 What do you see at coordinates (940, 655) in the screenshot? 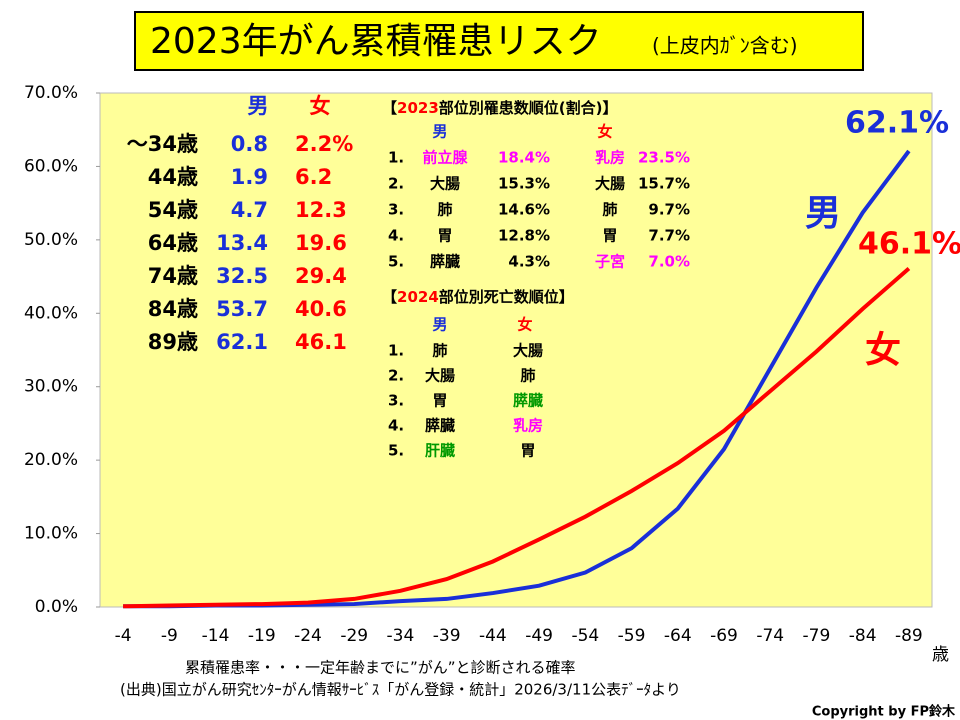
I see `x-unit: 歳` at bounding box center [940, 655].